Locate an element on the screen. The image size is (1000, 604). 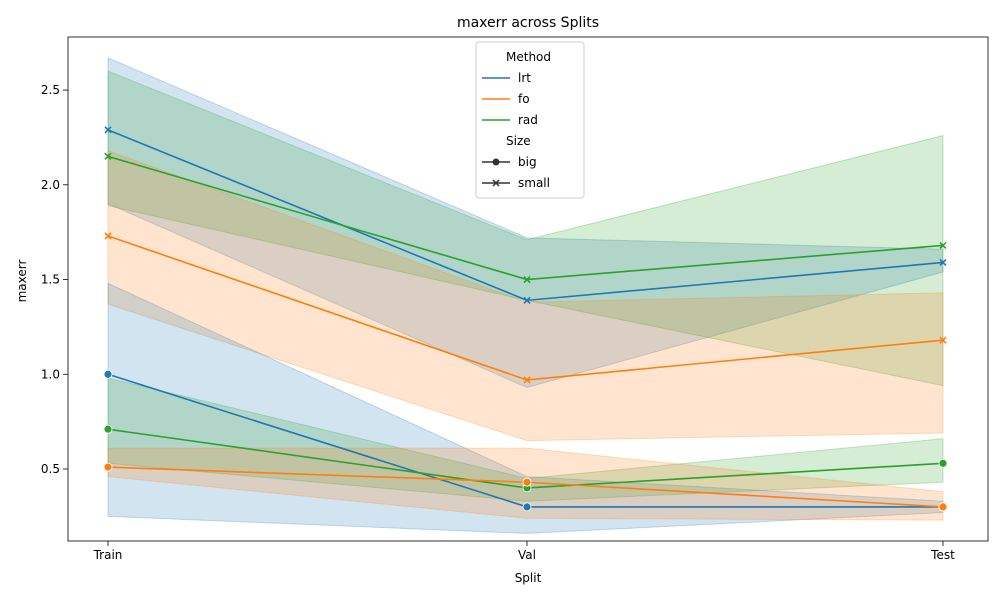
point-rad-small-test is located at coordinates (943, 245).